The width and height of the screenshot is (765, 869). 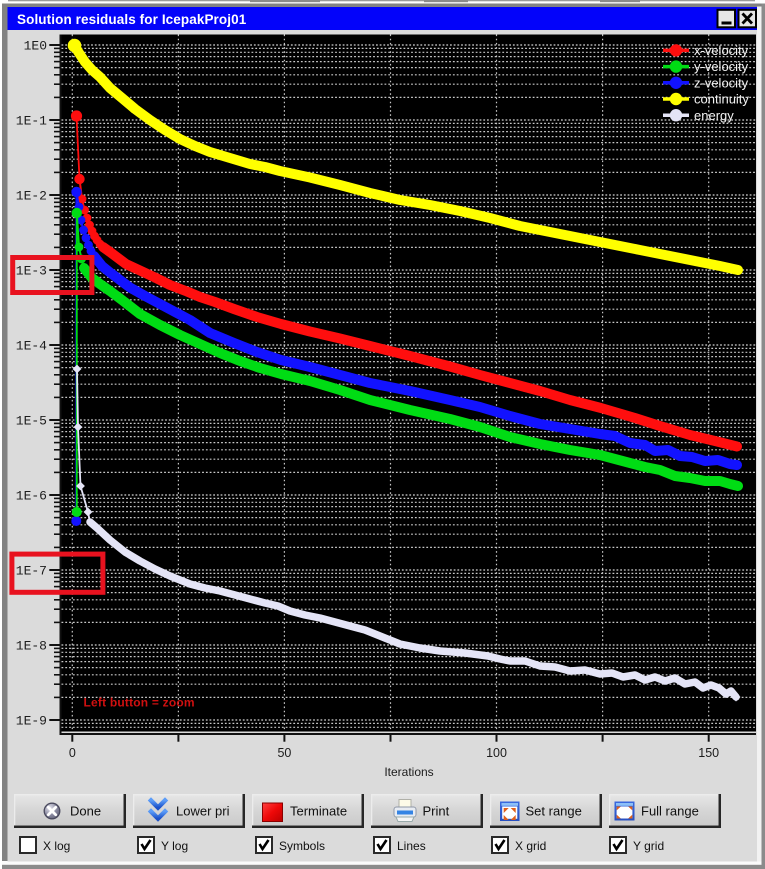 What do you see at coordinates (496, 753) in the screenshot?
I see `svg-text: 100` at bounding box center [496, 753].